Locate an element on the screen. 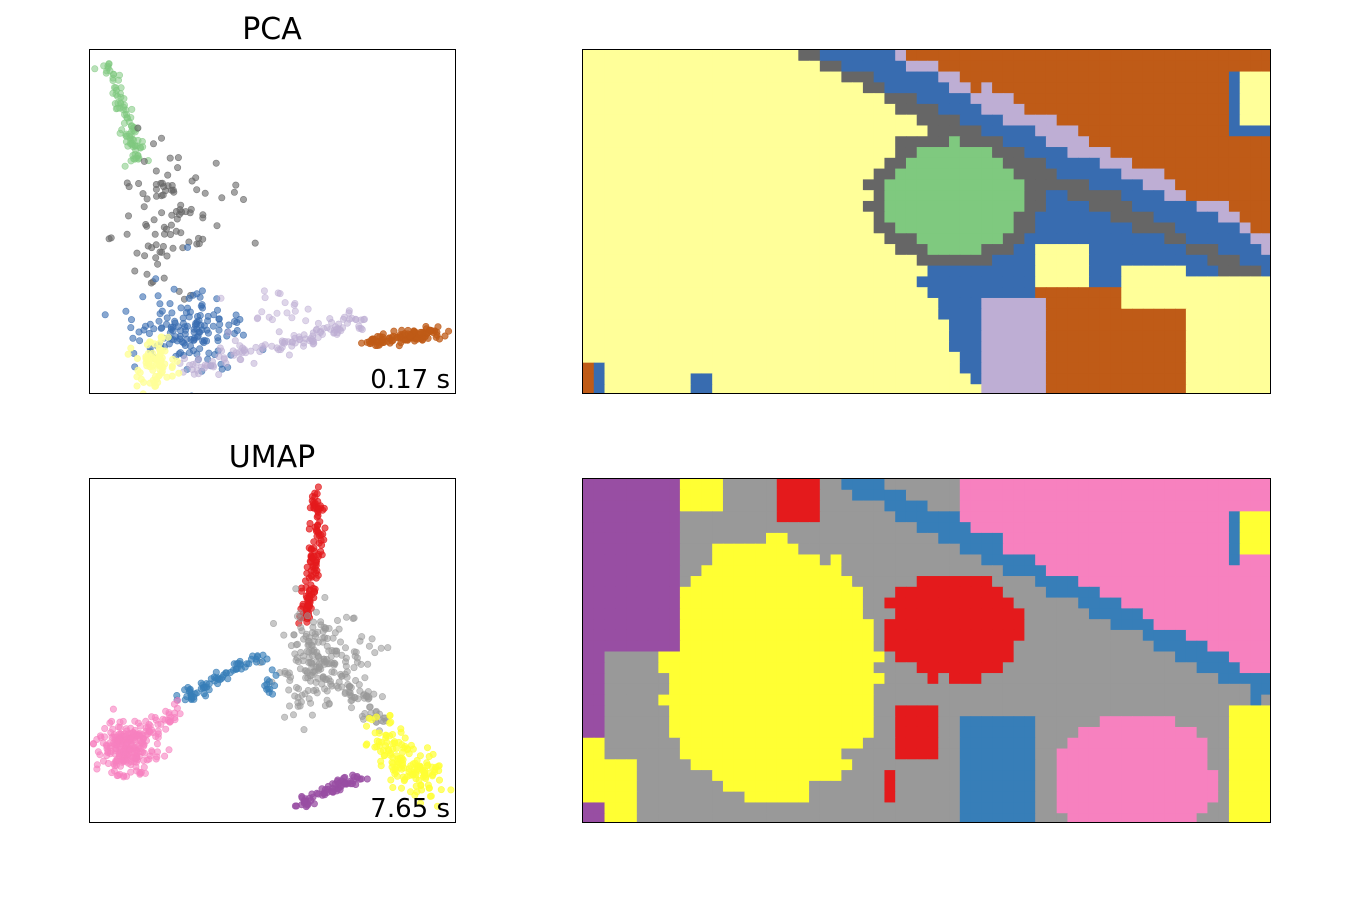 This screenshot has height=900, width=1350. umap-point-gray is located at coordinates (326, 628).